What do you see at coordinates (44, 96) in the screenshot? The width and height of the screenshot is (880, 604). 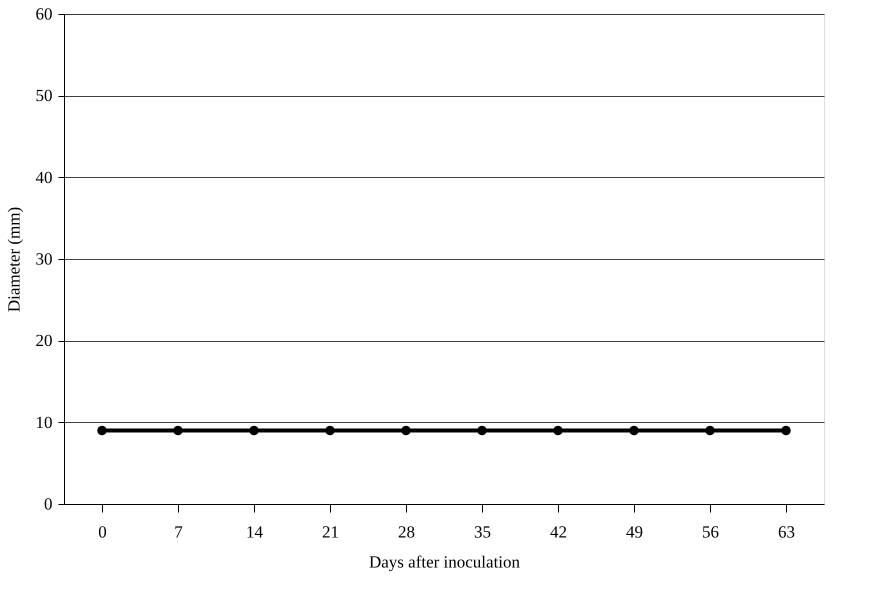 I see `y-tick-label: 50` at bounding box center [44, 96].